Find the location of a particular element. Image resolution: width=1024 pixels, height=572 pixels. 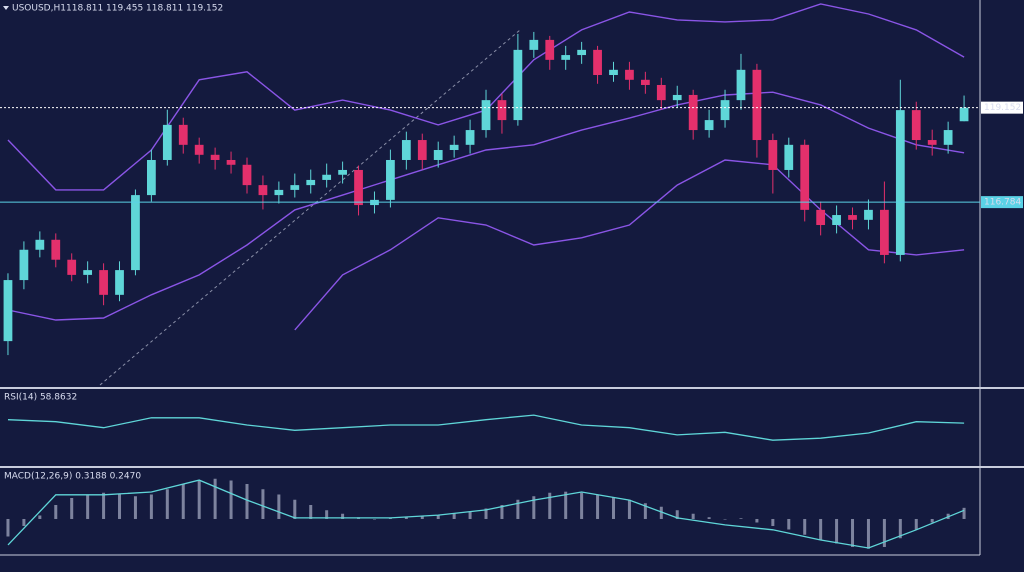

price-marker-box is located at coordinates (1002, 202).